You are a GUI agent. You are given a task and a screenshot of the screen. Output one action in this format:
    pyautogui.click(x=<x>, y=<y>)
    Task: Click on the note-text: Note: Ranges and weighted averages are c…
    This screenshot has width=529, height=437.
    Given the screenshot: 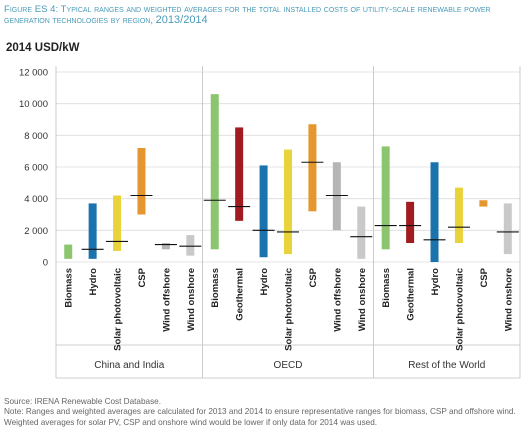 What is the action you would take?
    pyautogui.click(x=260, y=417)
    